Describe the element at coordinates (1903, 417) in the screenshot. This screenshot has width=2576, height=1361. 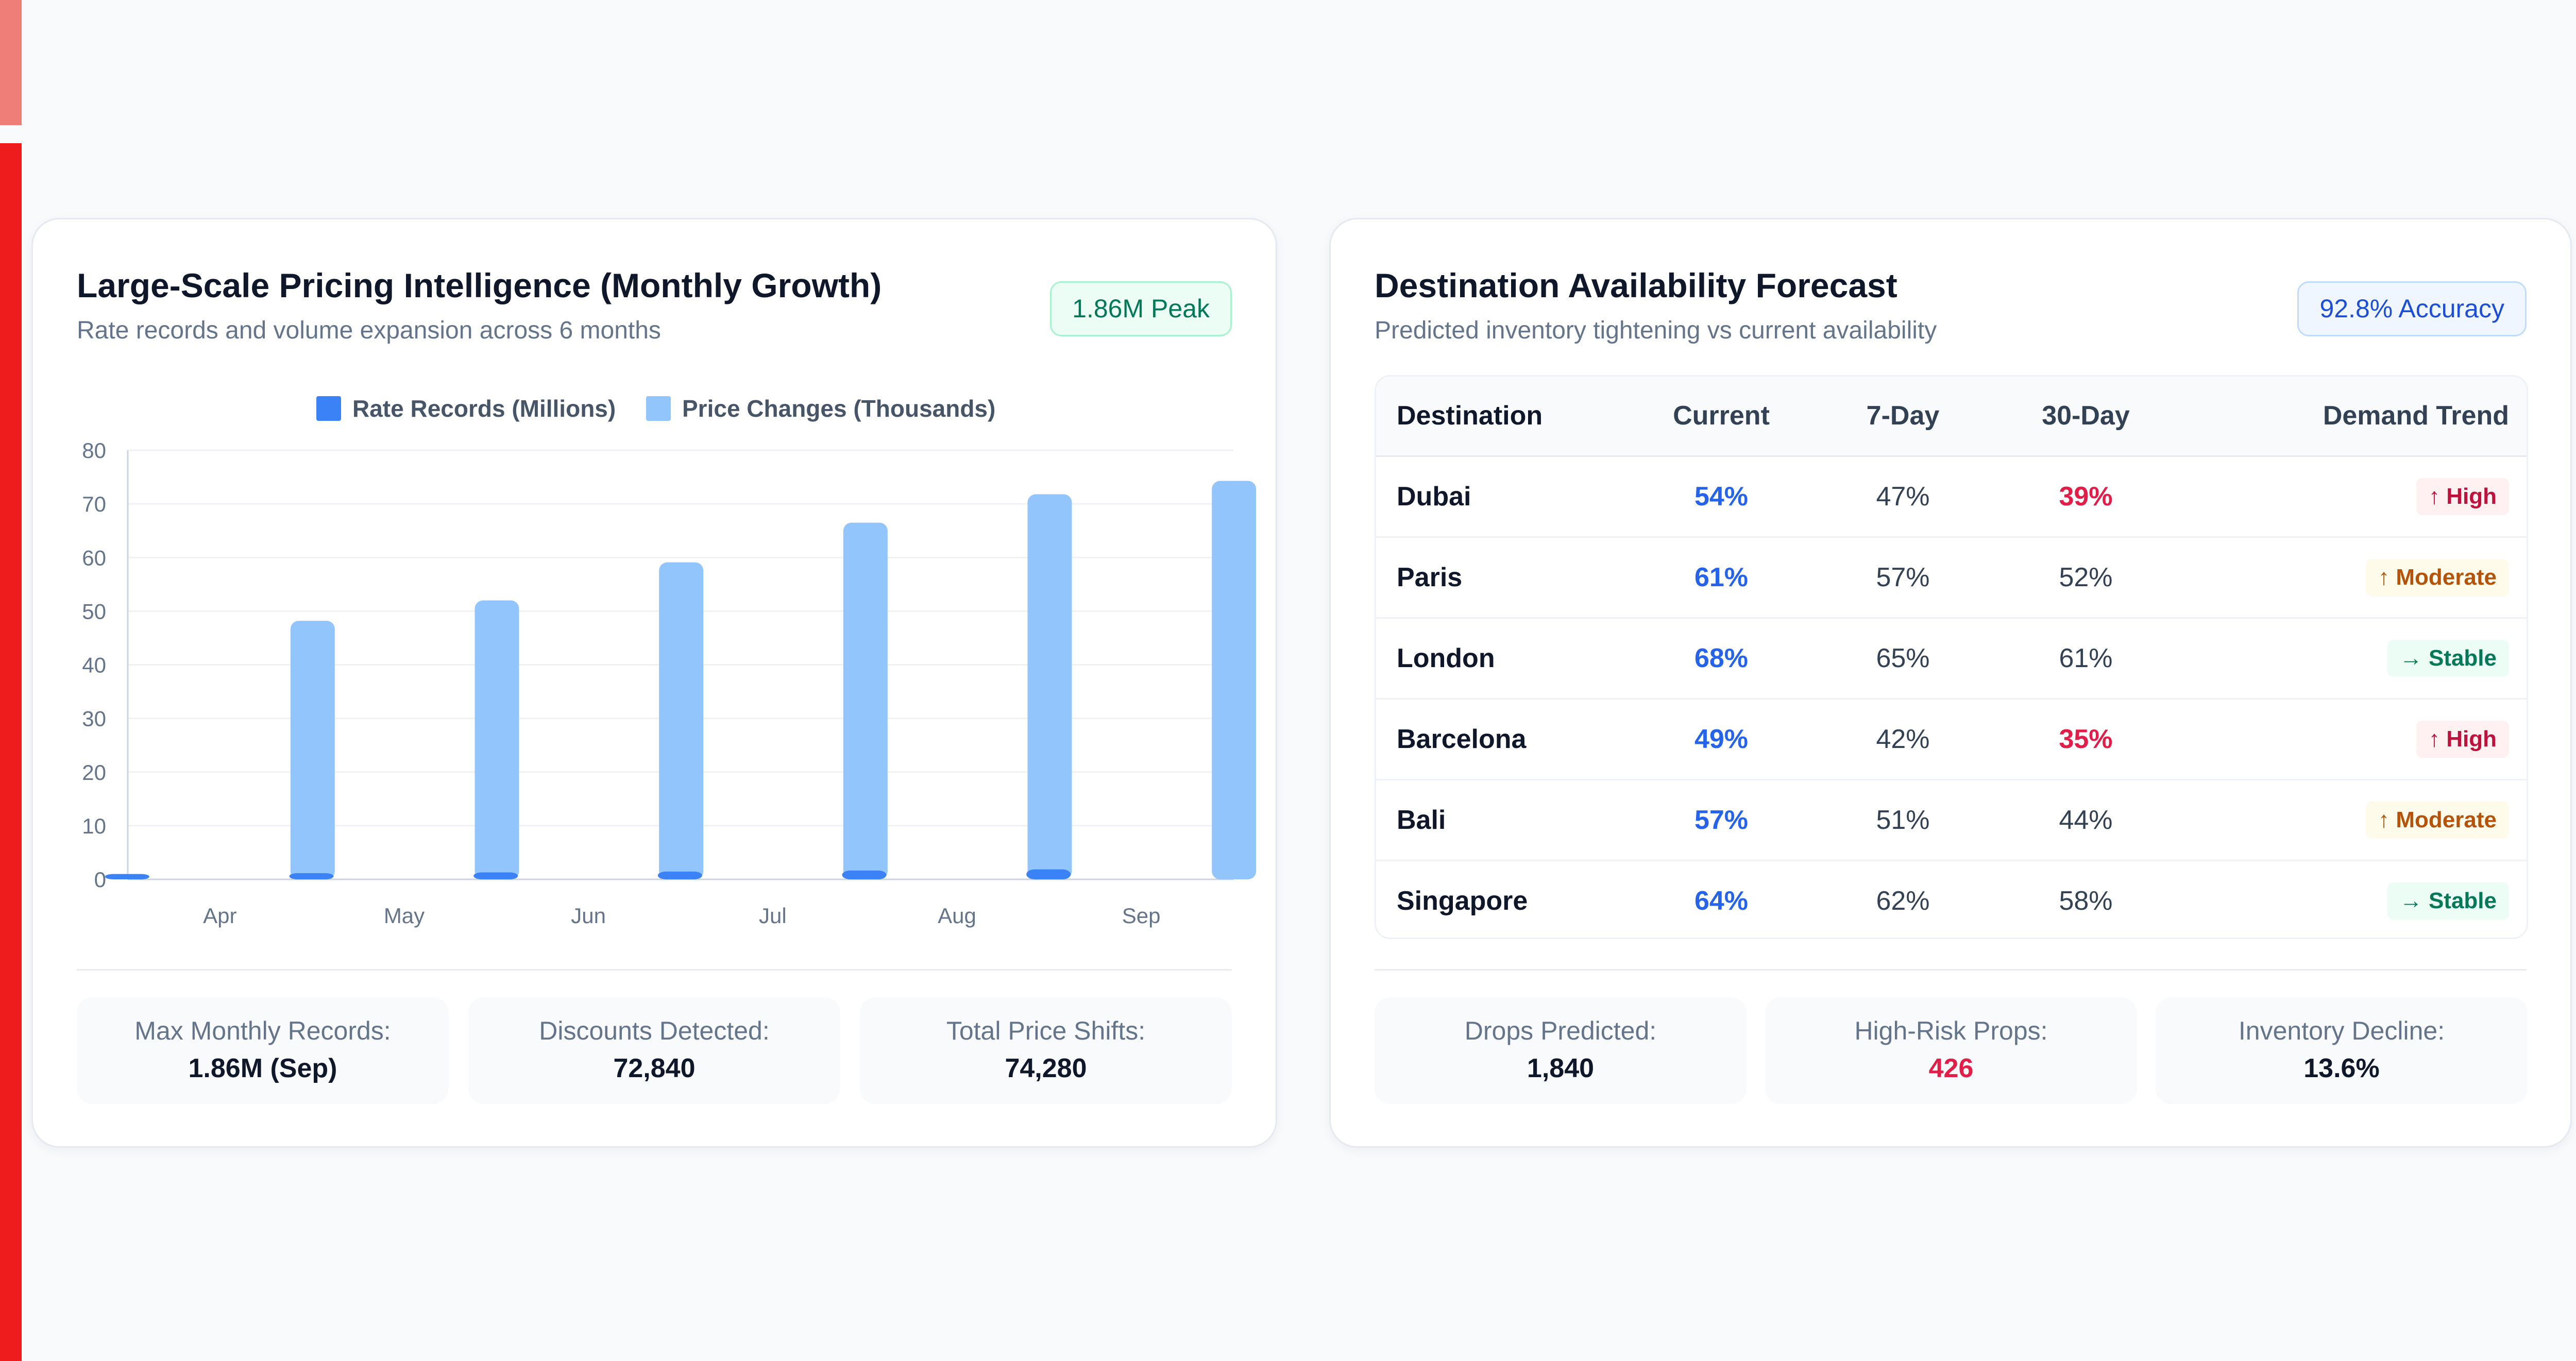
I see `header-7-day: 7-Day` at that location.